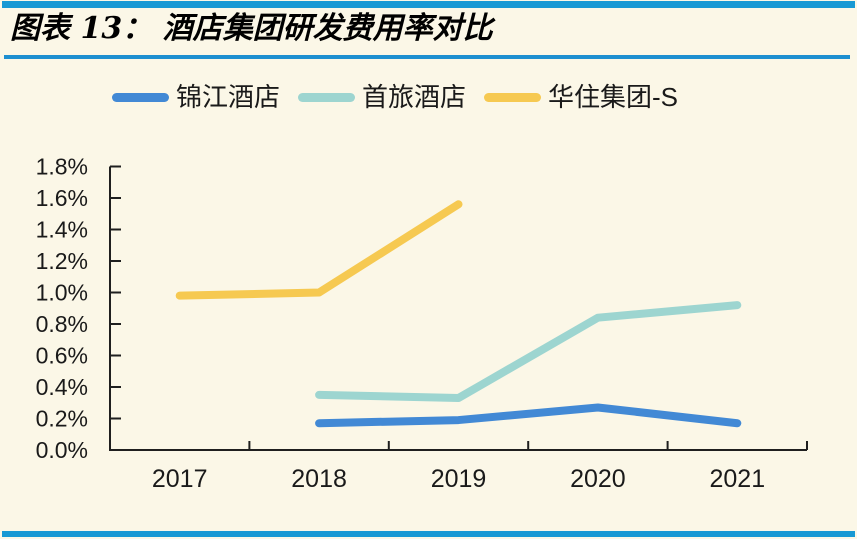 The height and width of the screenshot is (539, 857). I want to click on x-axis-label: 2020, so click(598, 479).